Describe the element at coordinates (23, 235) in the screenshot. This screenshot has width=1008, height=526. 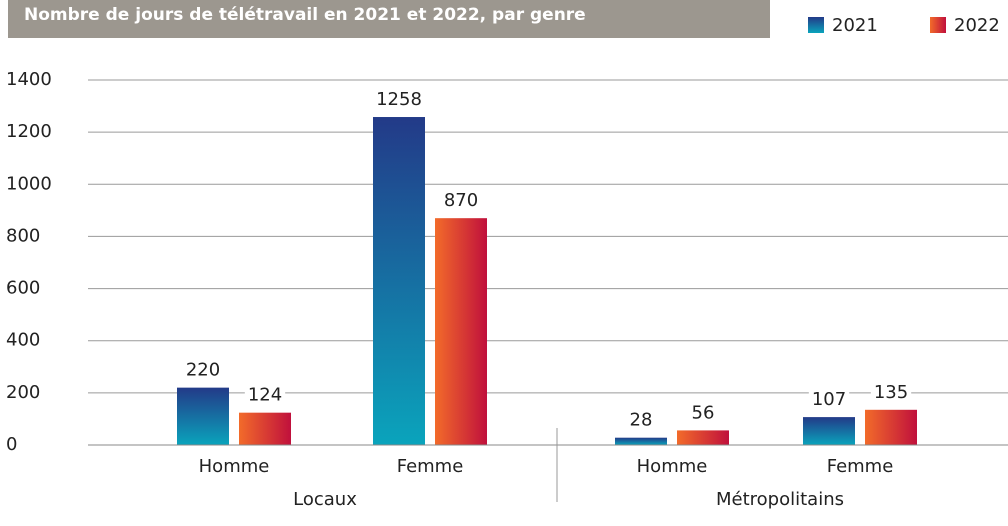
I see `y-tick-label: 800` at that location.